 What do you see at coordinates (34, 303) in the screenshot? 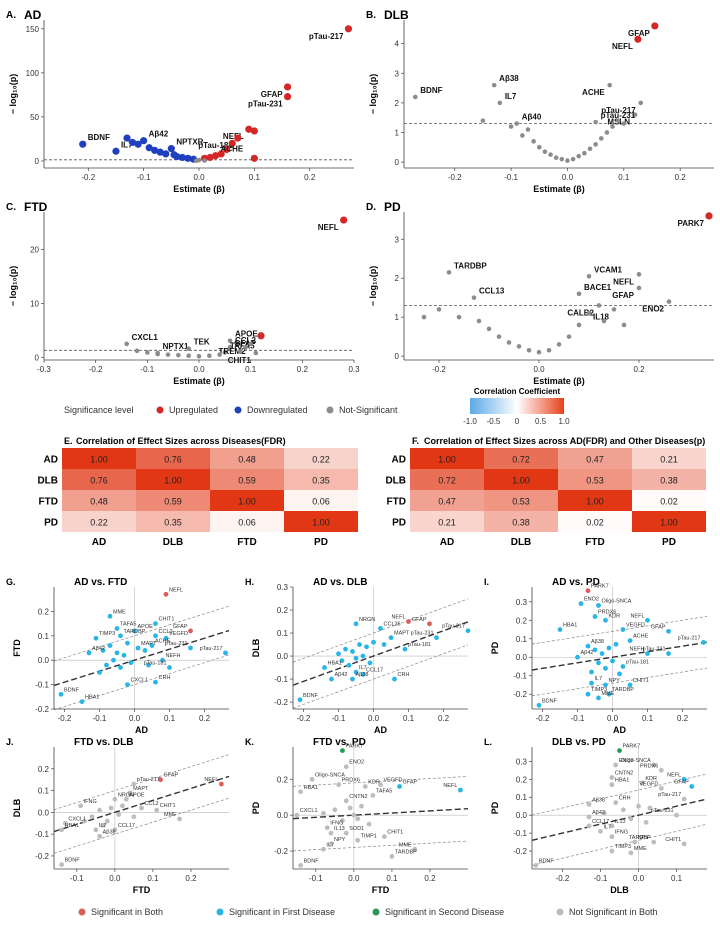
I see `y-tick-label: 10` at bounding box center [34, 303].